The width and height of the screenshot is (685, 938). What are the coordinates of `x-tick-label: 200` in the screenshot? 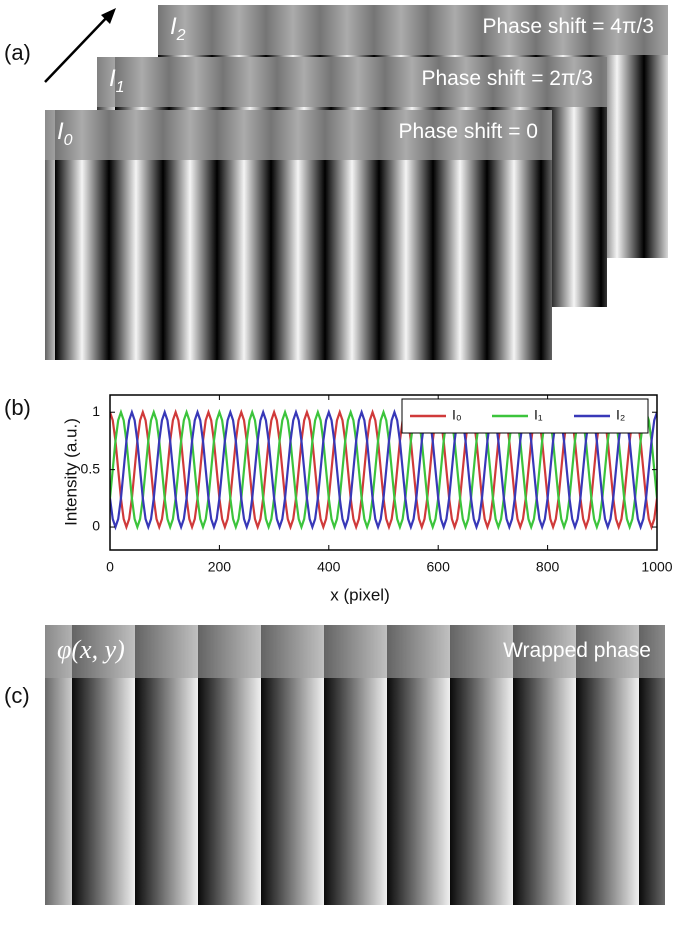 It's located at (220, 567).